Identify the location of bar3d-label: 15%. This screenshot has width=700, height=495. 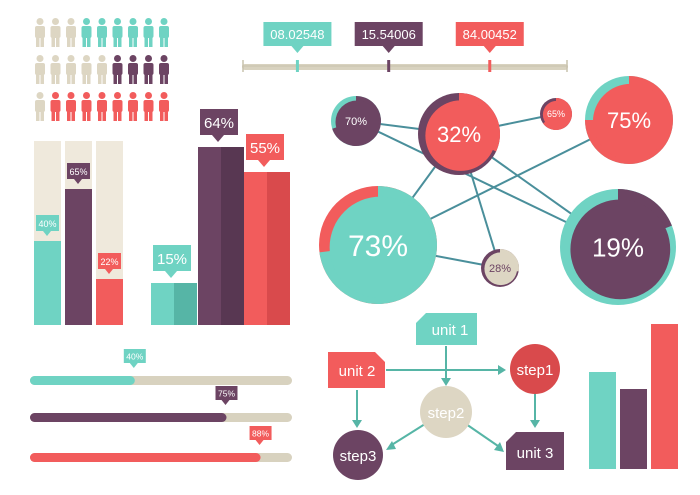
(172, 259).